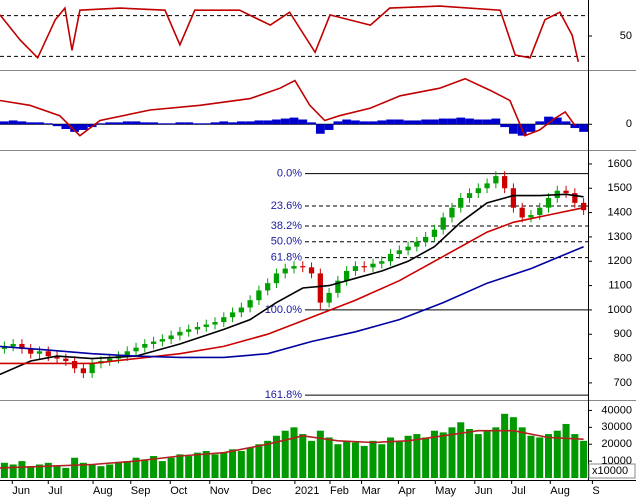 The width and height of the screenshot is (636, 497). What do you see at coordinates (141, 491) in the screenshot?
I see `x-tick-label: Sep` at bounding box center [141, 491].